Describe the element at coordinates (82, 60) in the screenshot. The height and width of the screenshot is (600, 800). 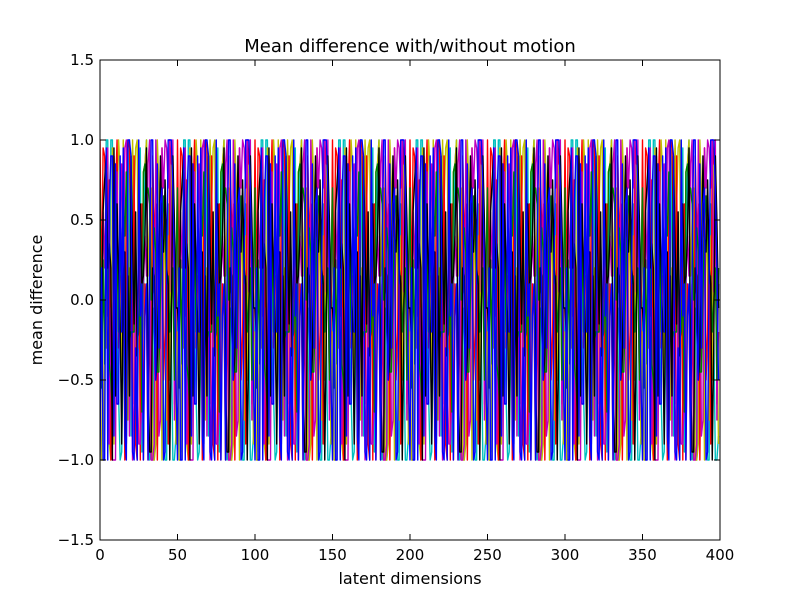
I see `y-tick-label: 1.5` at that location.